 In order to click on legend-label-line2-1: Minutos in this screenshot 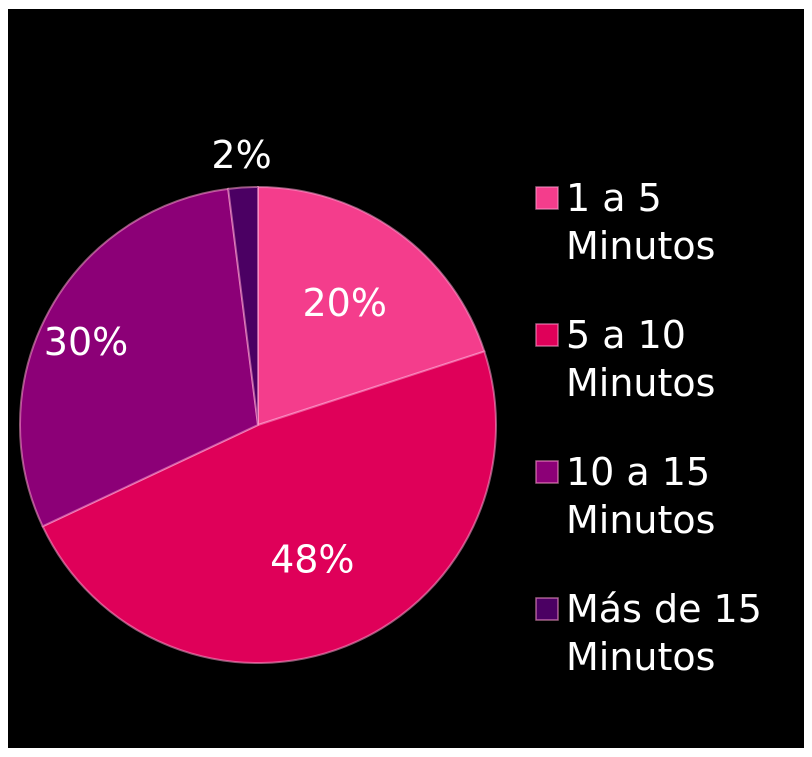, I will do `click(640, 246)`.